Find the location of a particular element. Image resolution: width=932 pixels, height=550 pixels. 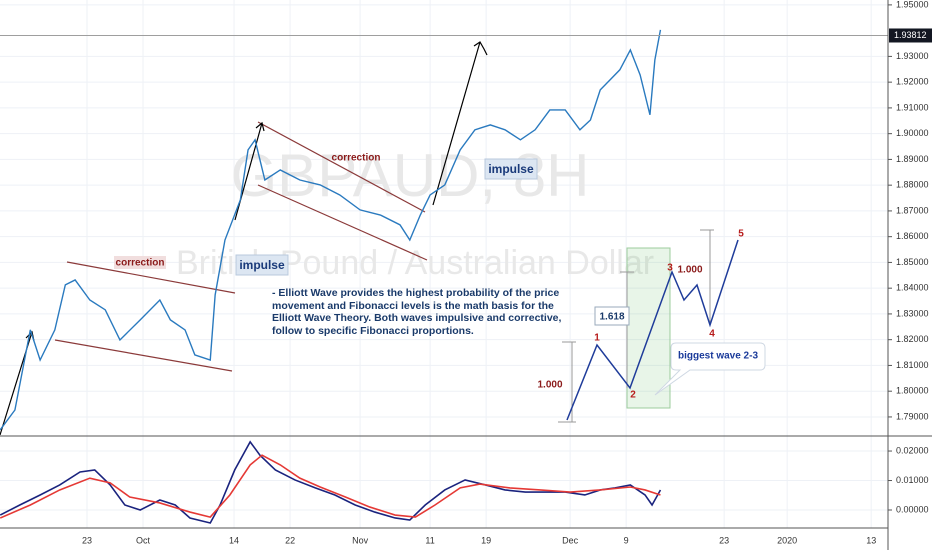

y-tick-label: 1.90000 is located at coordinates (912, 133).